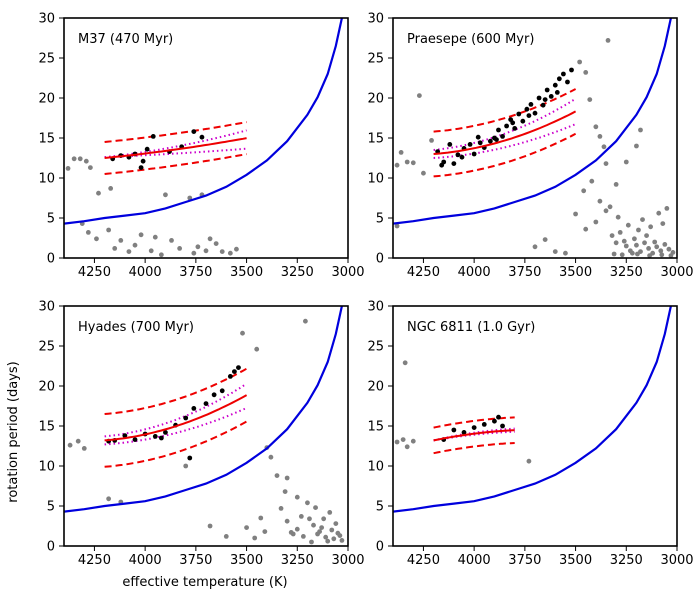 The height and width of the screenshot is (600, 700). Describe the element at coordinates (380, 259) in the screenshot. I see `y-tick-label: 0` at that location.